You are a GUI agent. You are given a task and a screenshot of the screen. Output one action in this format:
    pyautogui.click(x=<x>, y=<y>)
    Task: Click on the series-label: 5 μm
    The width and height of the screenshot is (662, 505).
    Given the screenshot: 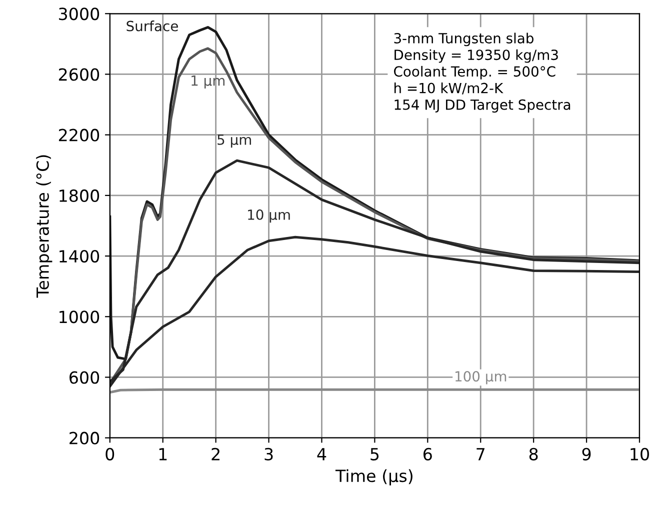 What is the action you would take?
    pyautogui.click(x=234, y=141)
    